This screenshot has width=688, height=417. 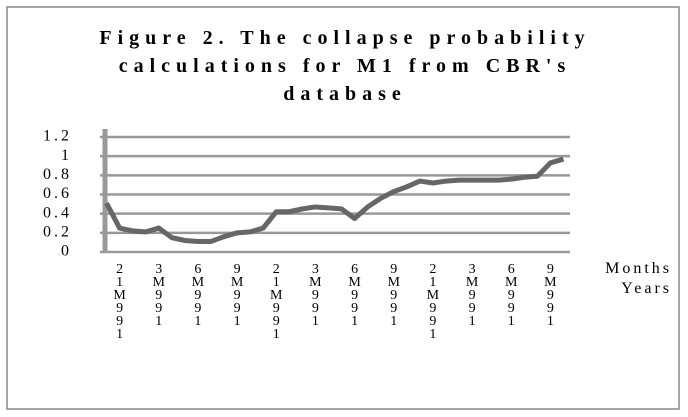 What do you see at coordinates (57, 136) in the screenshot?
I see `y-tick-label: 1.2` at bounding box center [57, 136].